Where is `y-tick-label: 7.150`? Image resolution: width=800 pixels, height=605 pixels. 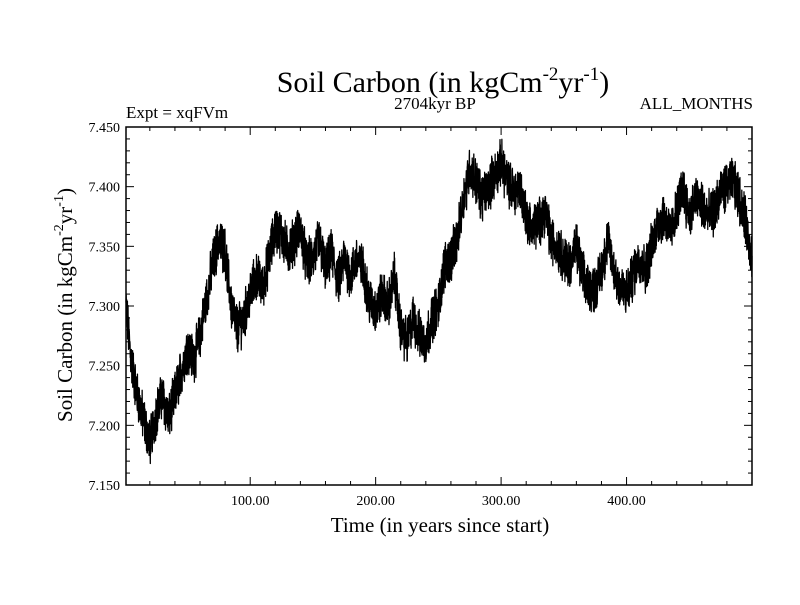 y-tick-label: 7.150 is located at coordinates (105, 486).